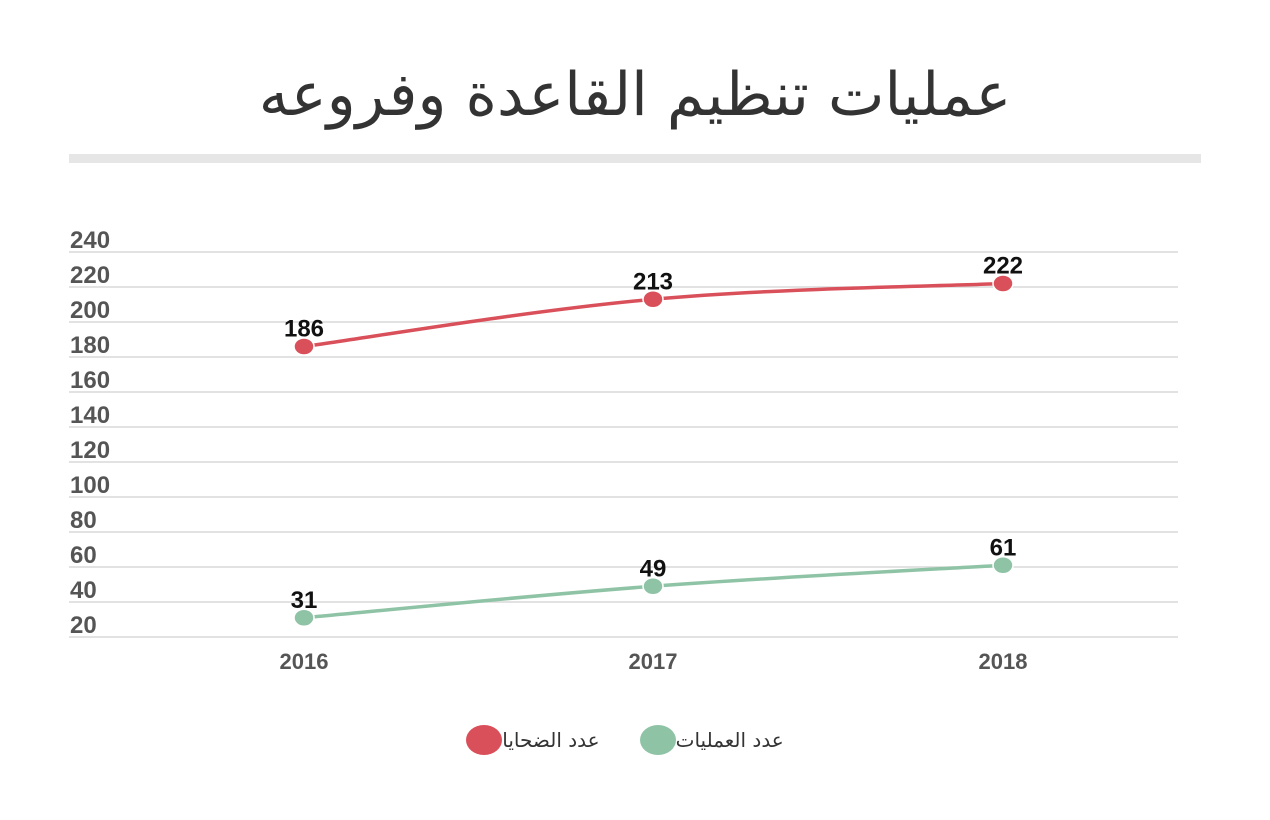  What do you see at coordinates (484, 740) in the screenshot?
I see `legend-swatch-victims` at bounding box center [484, 740].